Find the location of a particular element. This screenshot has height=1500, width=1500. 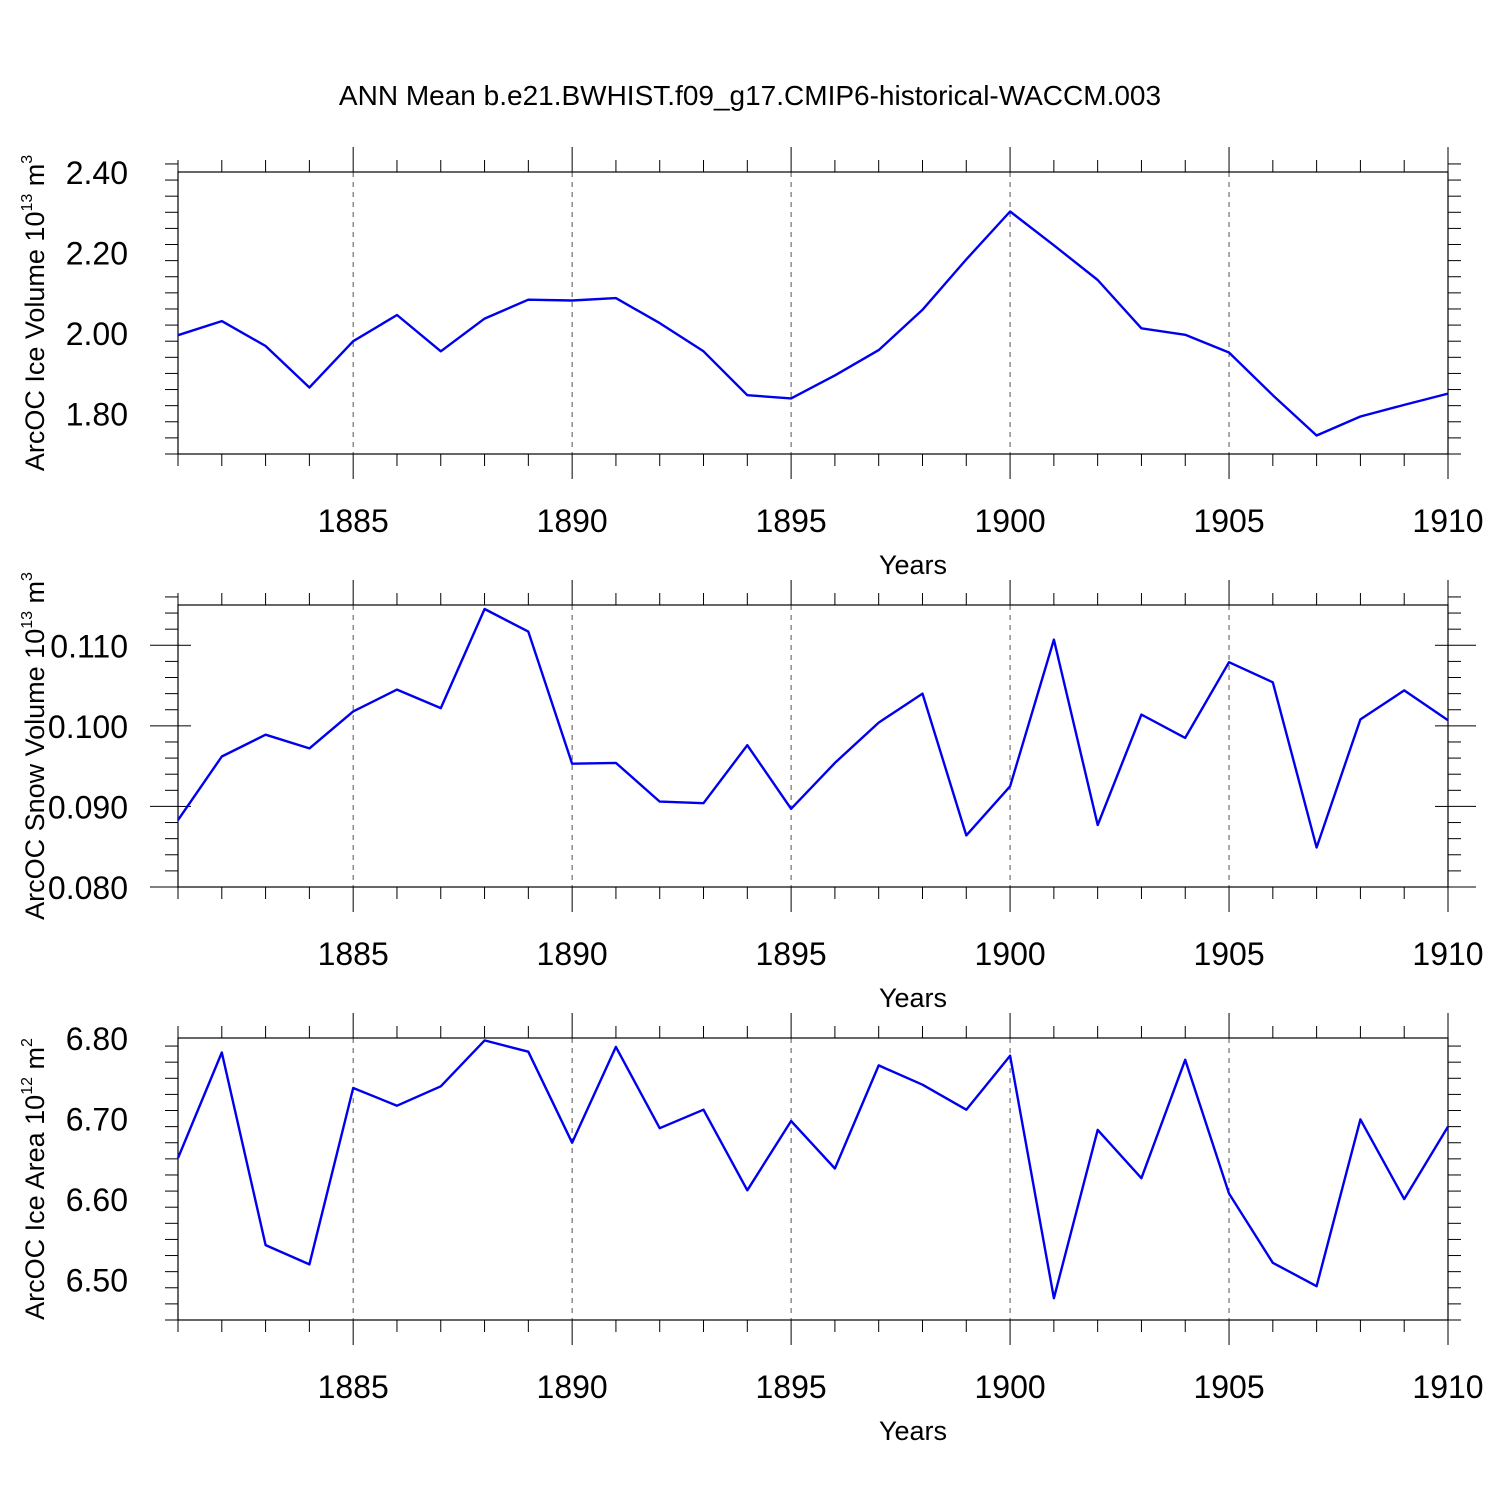

series-line-snow-volume is located at coordinates (813, 728).